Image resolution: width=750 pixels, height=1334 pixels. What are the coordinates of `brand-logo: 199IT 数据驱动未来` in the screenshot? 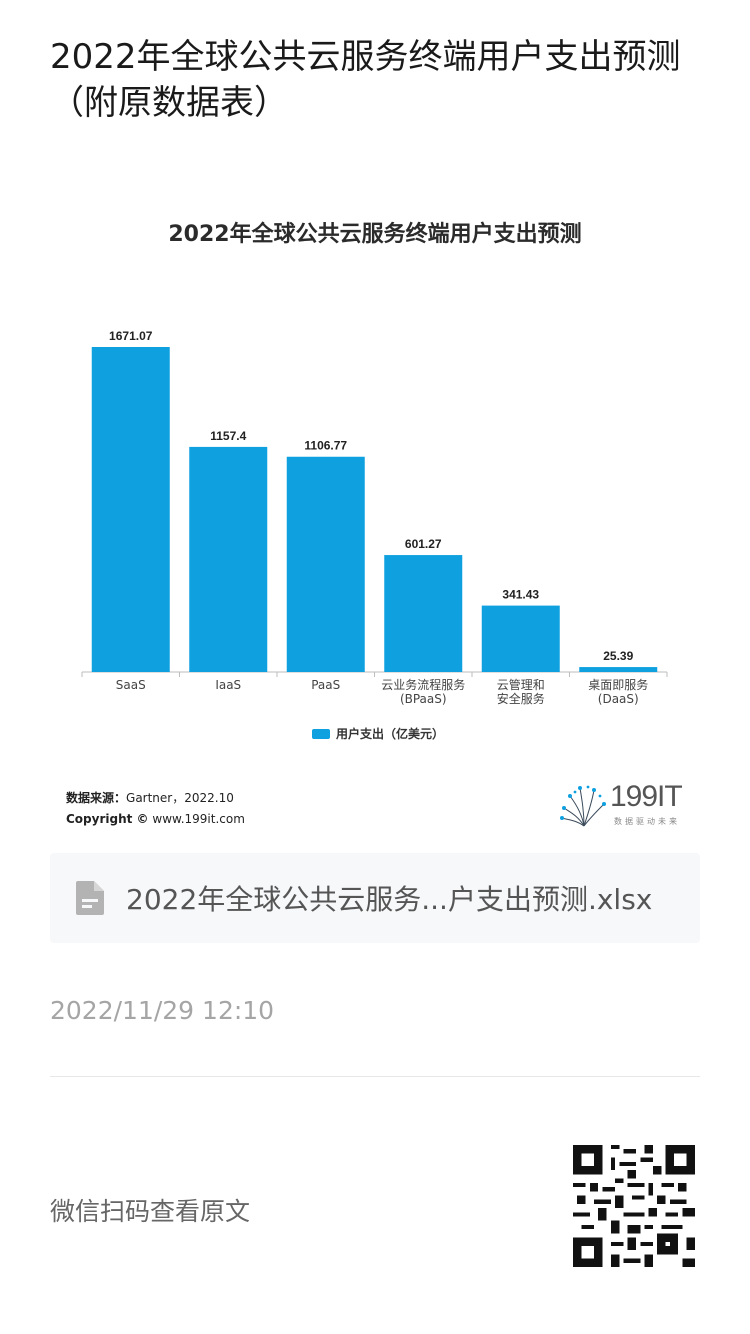 It's located at (625, 805).